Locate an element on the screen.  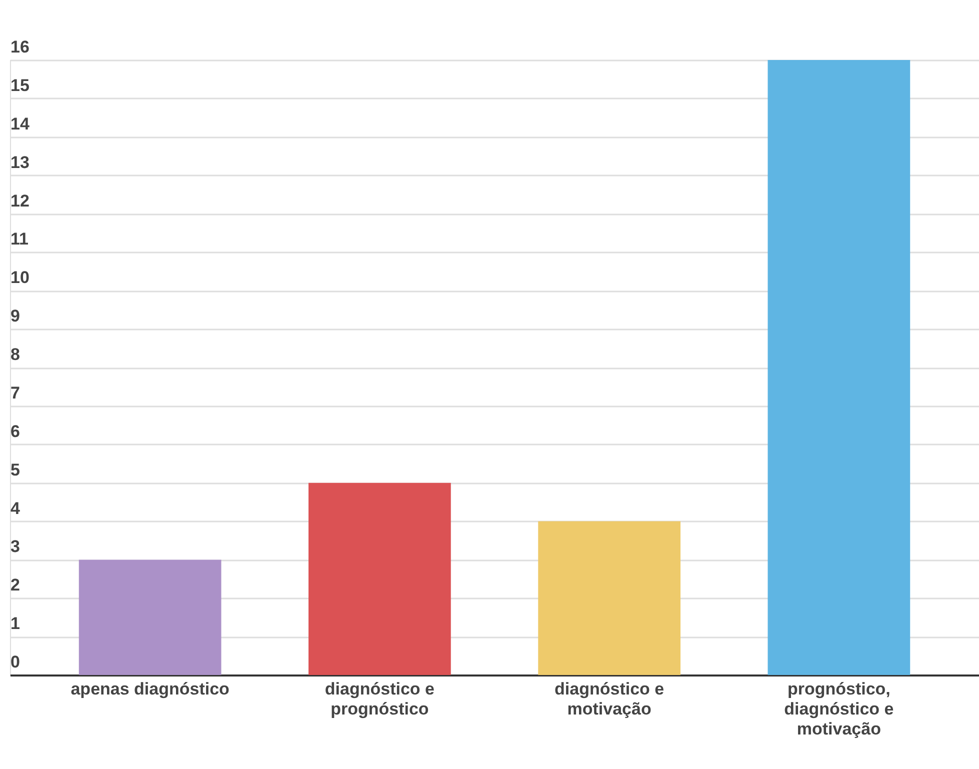
x-tick-label: diagnóstico e motivação is located at coordinates (609, 699).